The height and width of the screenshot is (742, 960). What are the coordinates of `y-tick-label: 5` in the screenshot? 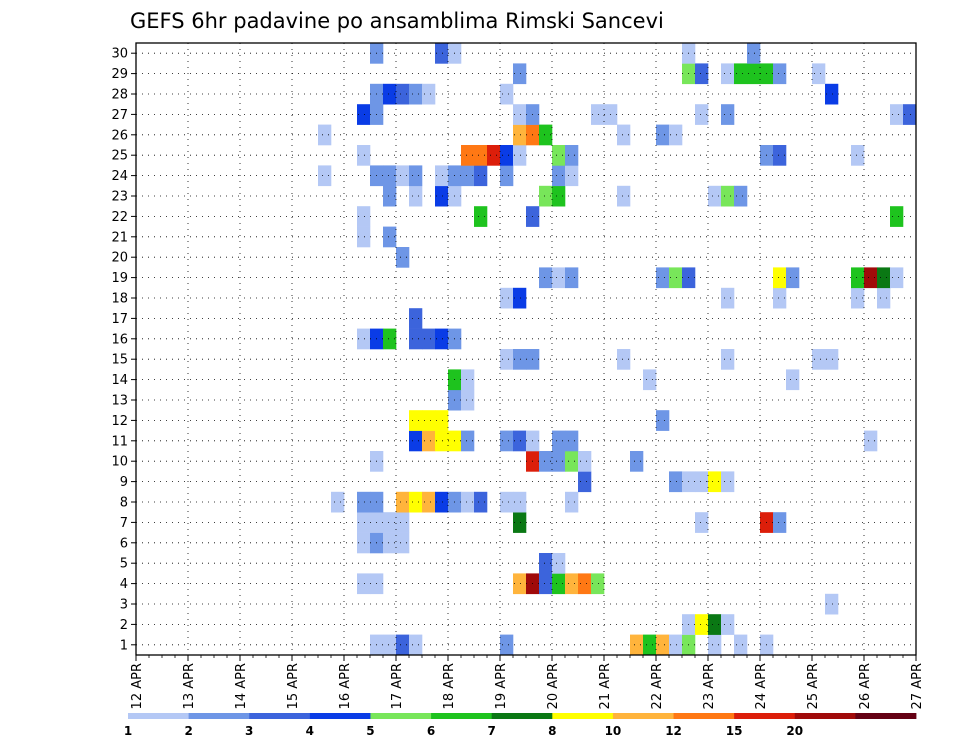 It's located at (124, 564).